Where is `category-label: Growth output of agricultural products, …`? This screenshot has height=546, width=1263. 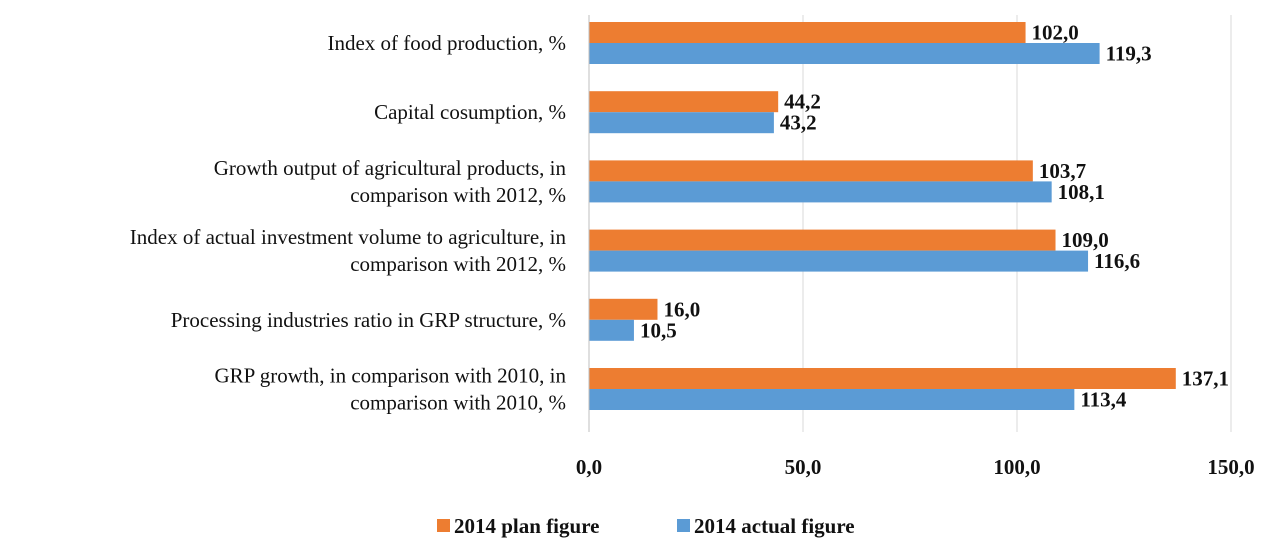 category-label: Growth output of agricultural products, … is located at coordinates (390, 168).